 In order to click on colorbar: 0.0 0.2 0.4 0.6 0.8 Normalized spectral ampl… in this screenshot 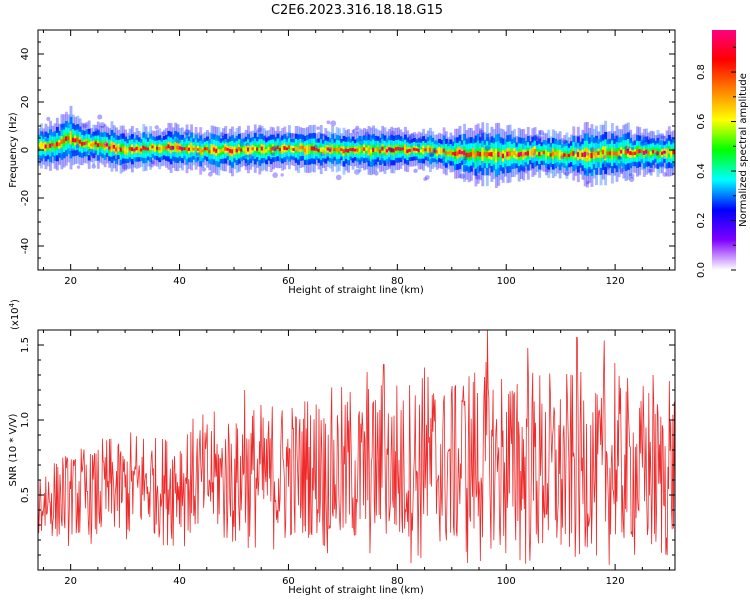, I will do `click(722, 154)`.